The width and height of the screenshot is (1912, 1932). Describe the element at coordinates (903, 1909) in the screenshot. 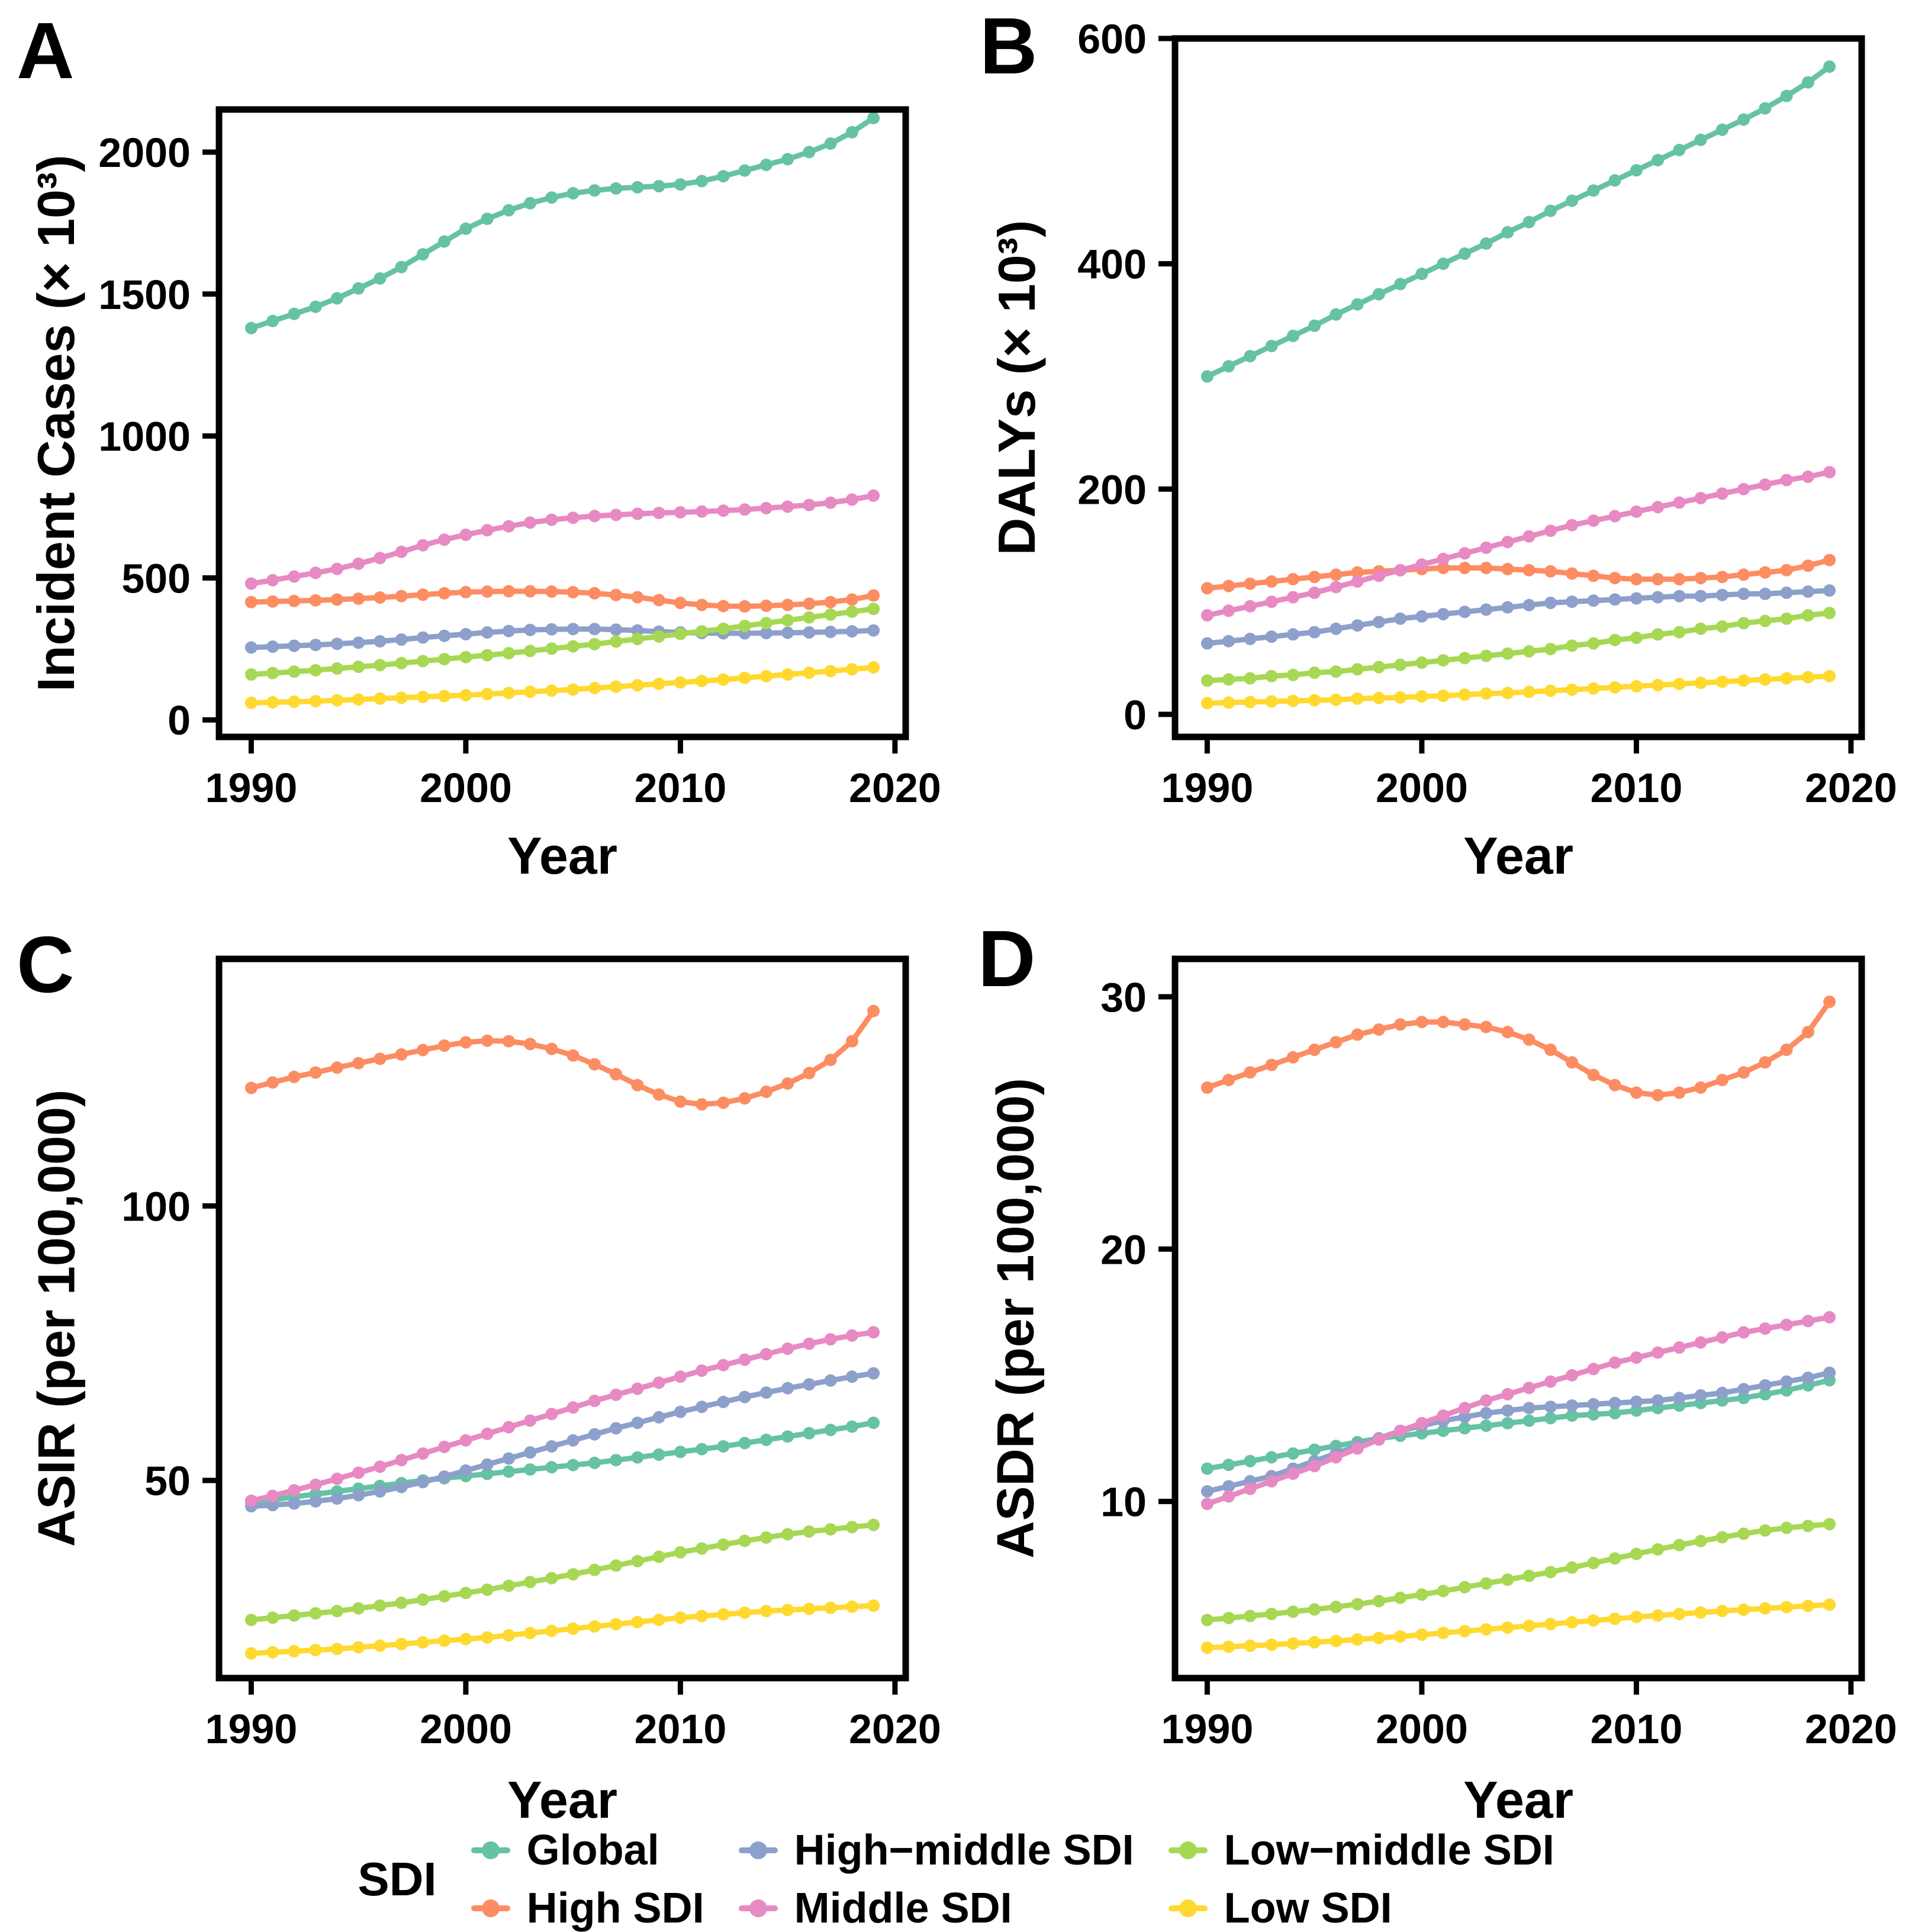

I see `legend-label-middle-sdi: Middle SDI` at that location.